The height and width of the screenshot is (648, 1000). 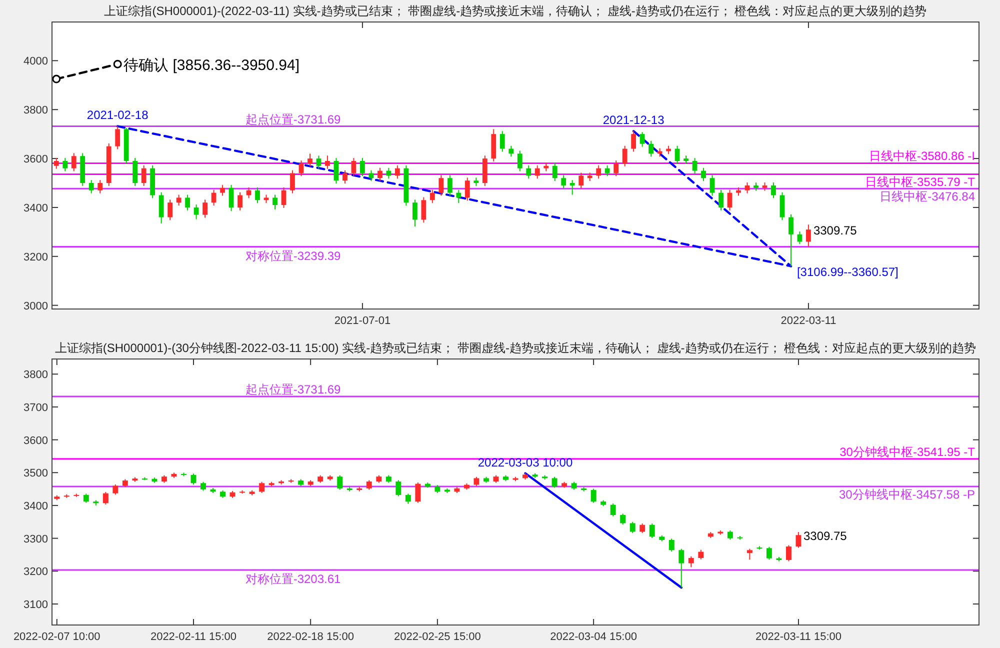 I want to click on ref-line-label: 30分钟线中枢-3541.95 -T, so click(x=908, y=451).